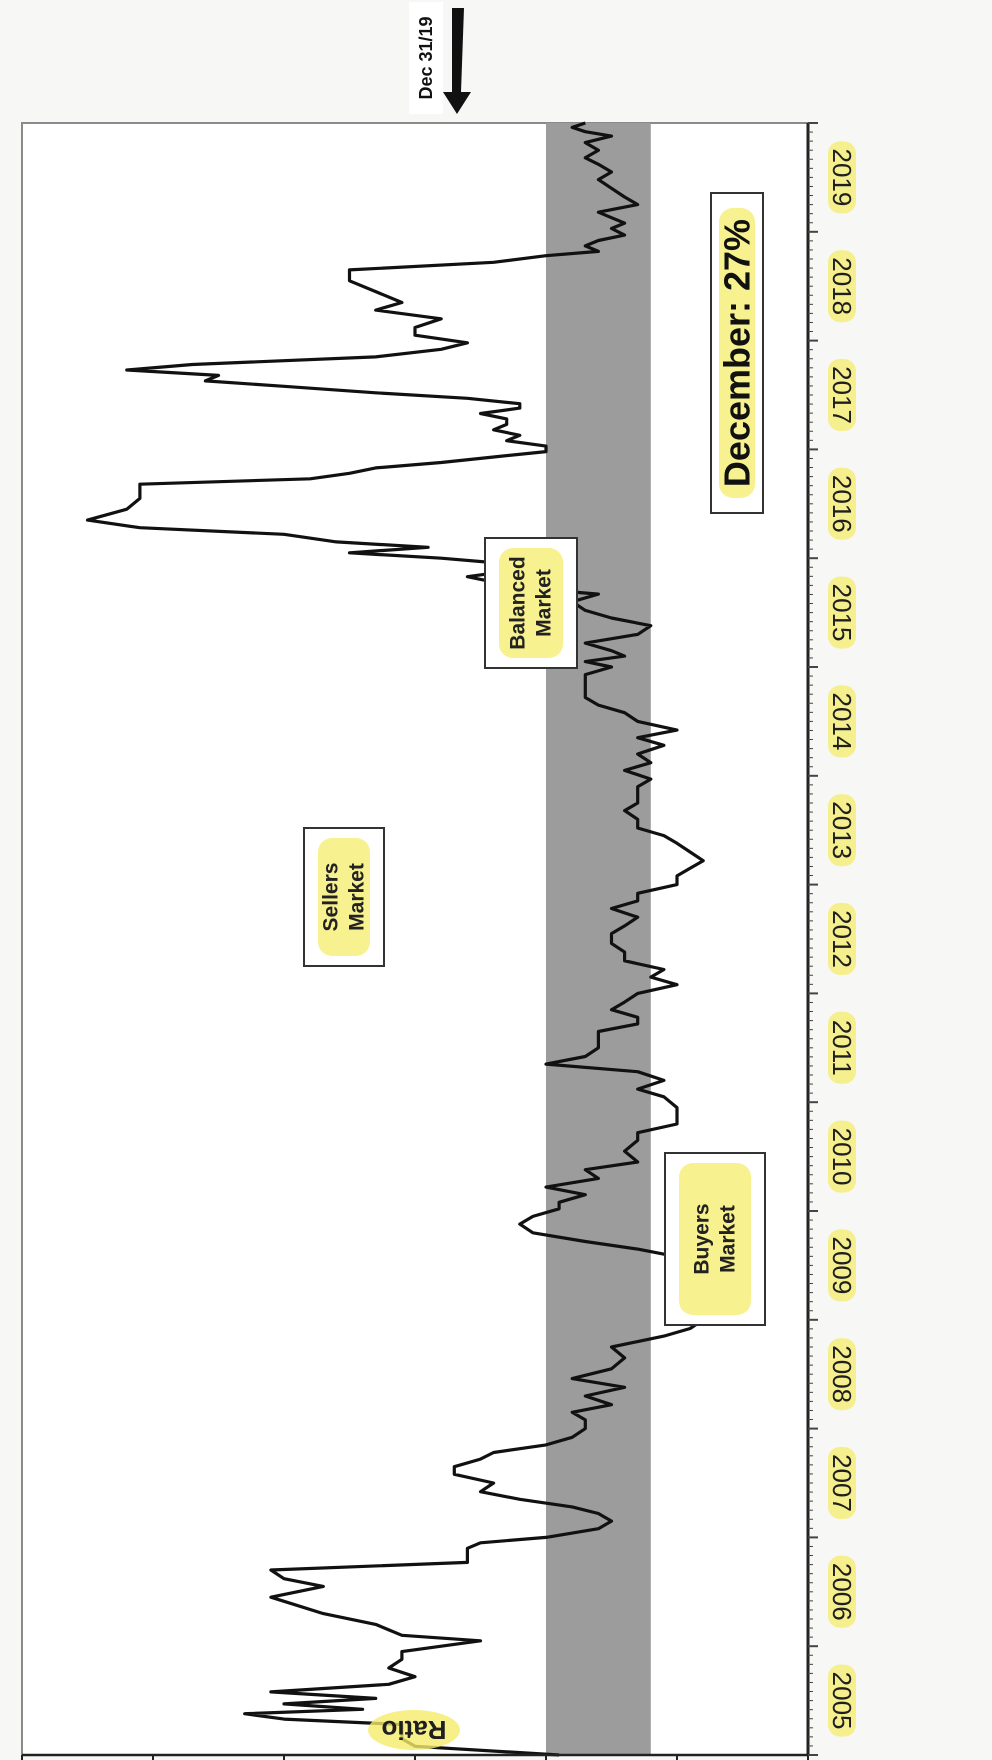 The image size is (992, 1760). Describe the element at coordinates (598, 939) in the screenshot. I see `balanced-market-band` at that location.